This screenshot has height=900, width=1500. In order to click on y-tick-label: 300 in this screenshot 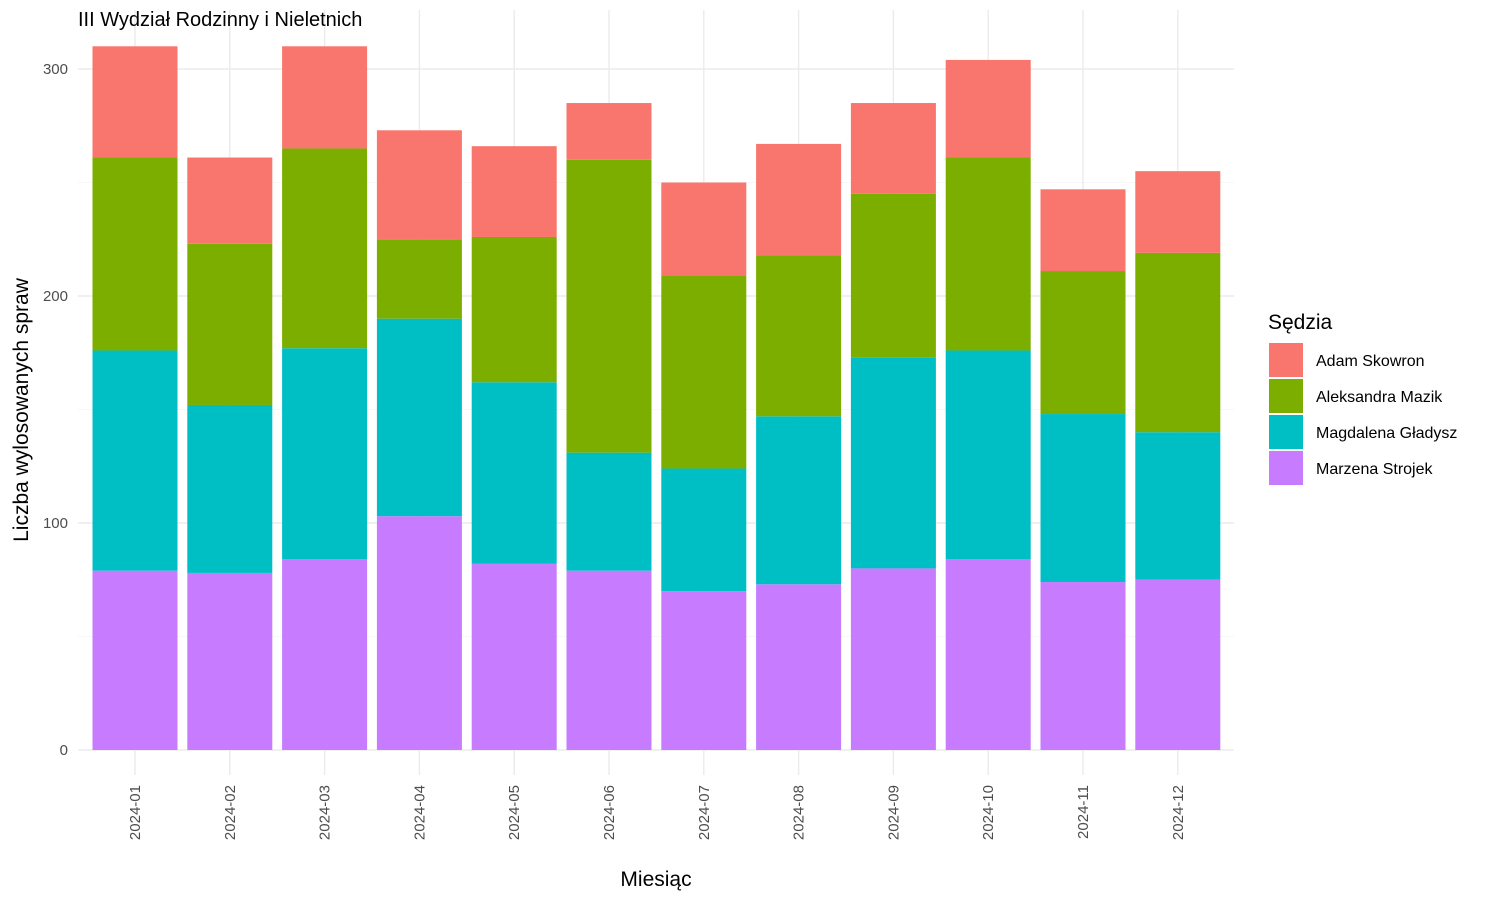, I will do `click(55, 69)`.